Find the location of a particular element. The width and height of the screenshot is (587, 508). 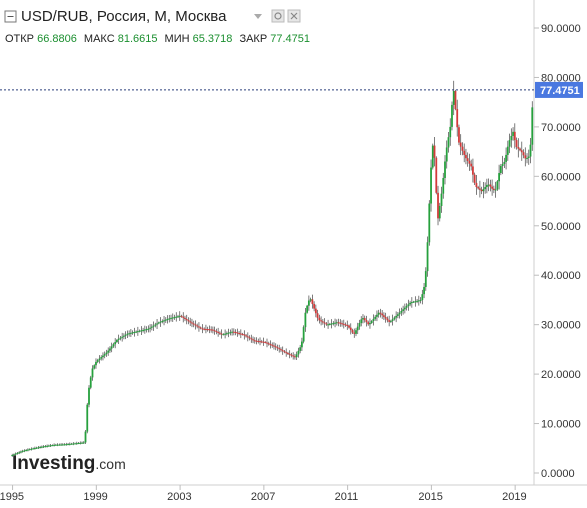

last-price-tag-text: 77.4751 is located at coordinates (560, 91).